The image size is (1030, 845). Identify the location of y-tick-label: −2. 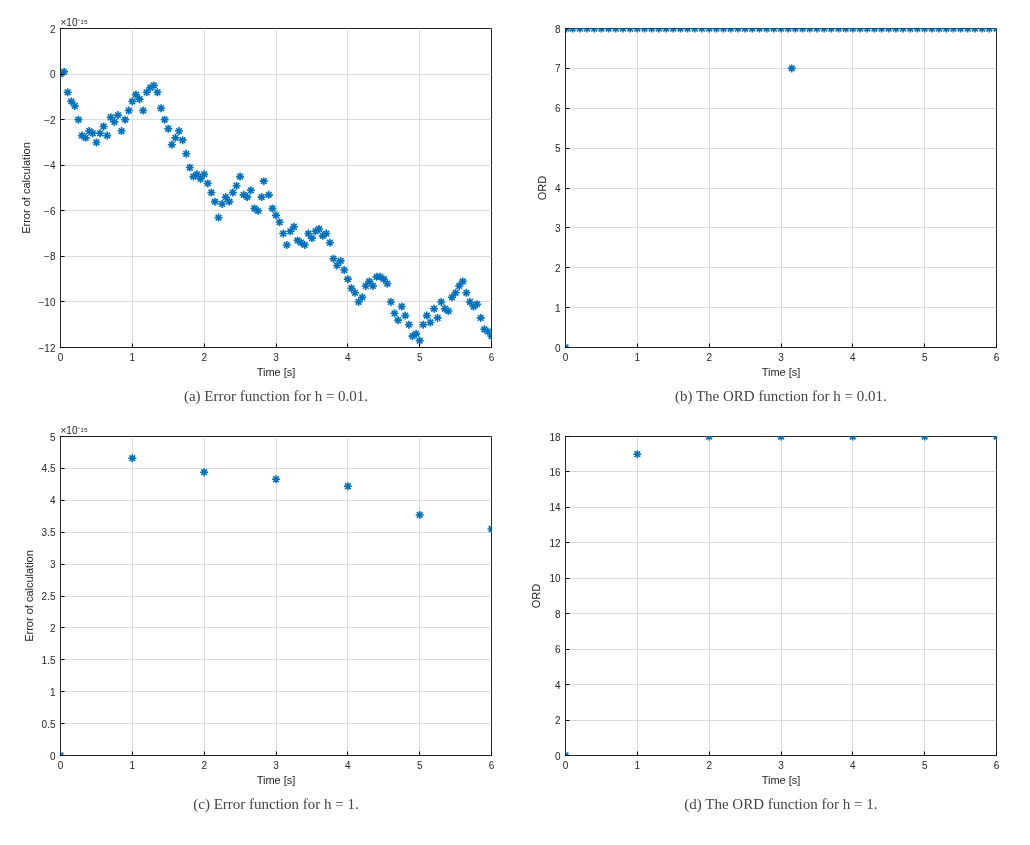
(50, 120).